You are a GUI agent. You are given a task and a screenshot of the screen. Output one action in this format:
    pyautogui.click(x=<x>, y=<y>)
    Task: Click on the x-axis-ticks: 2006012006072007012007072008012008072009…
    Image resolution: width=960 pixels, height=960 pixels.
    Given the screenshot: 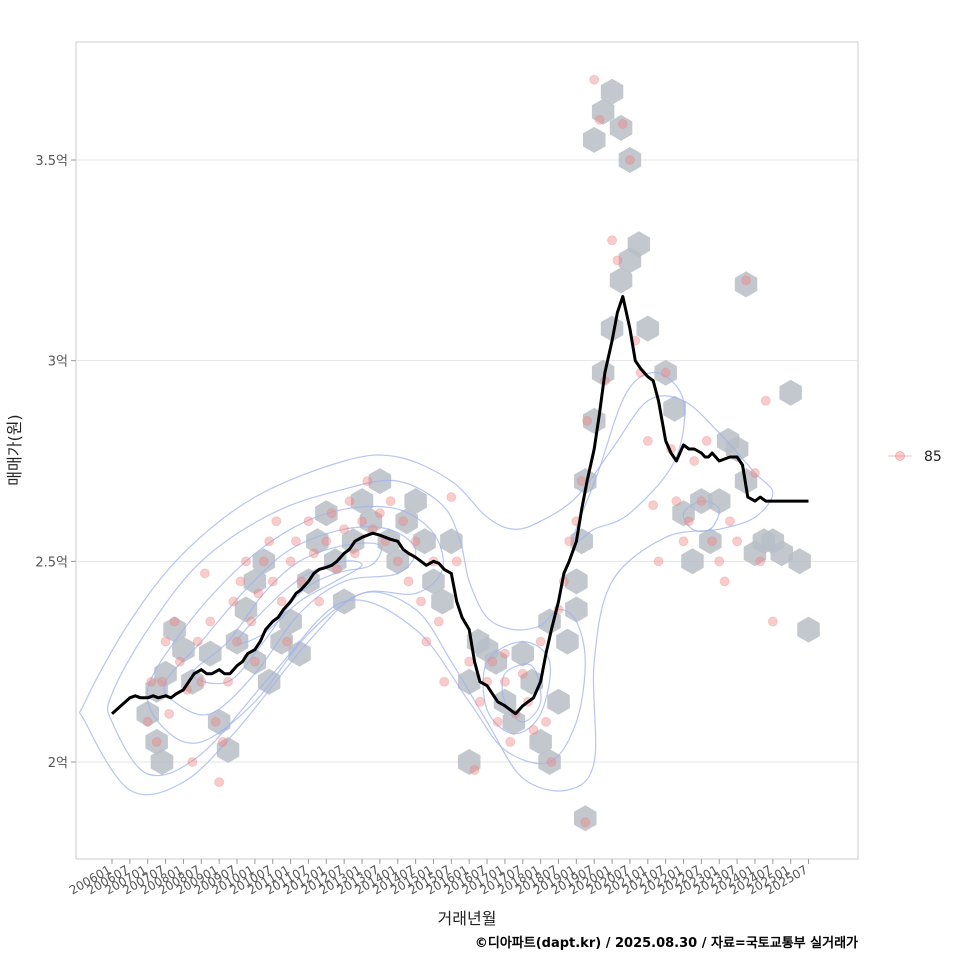 What is the action you would take?
    pyautogui.click(x=438, y=878)
    